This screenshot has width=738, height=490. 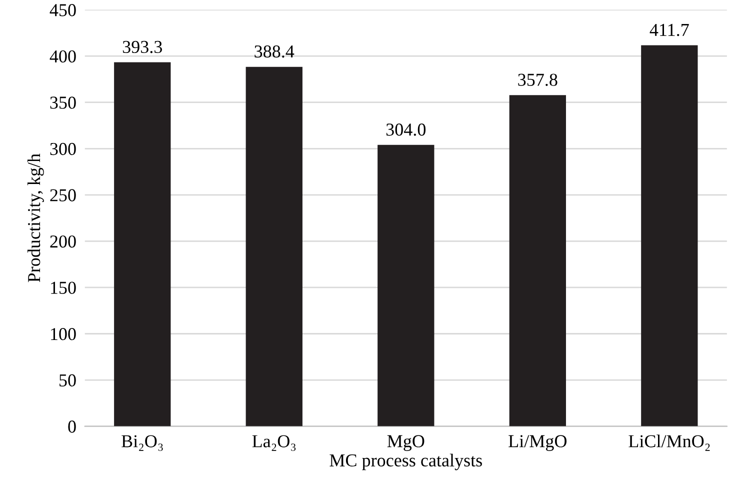 I want to click on y-tick-label: 150, so click(x=63, y=288).